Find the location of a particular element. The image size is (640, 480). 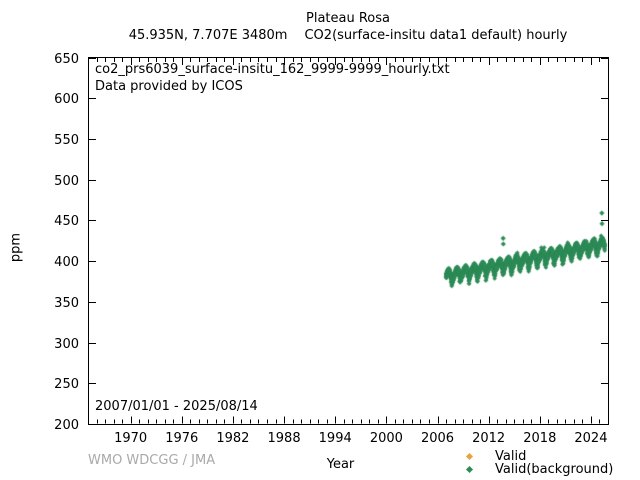

x-tick-label-2012: 2012 is located at coordinates (488, 438).